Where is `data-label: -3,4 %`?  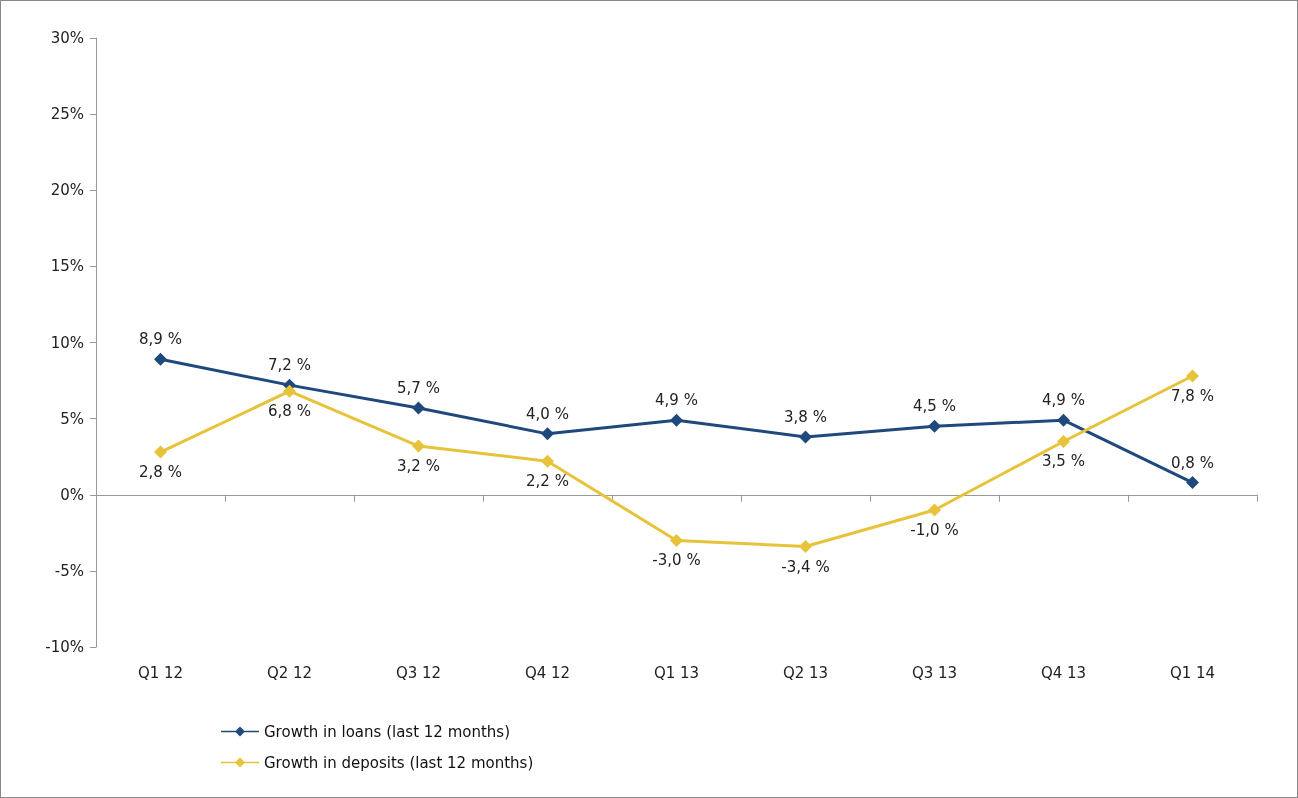
data-label: -3,4 % is located at coordinates (805, 566).